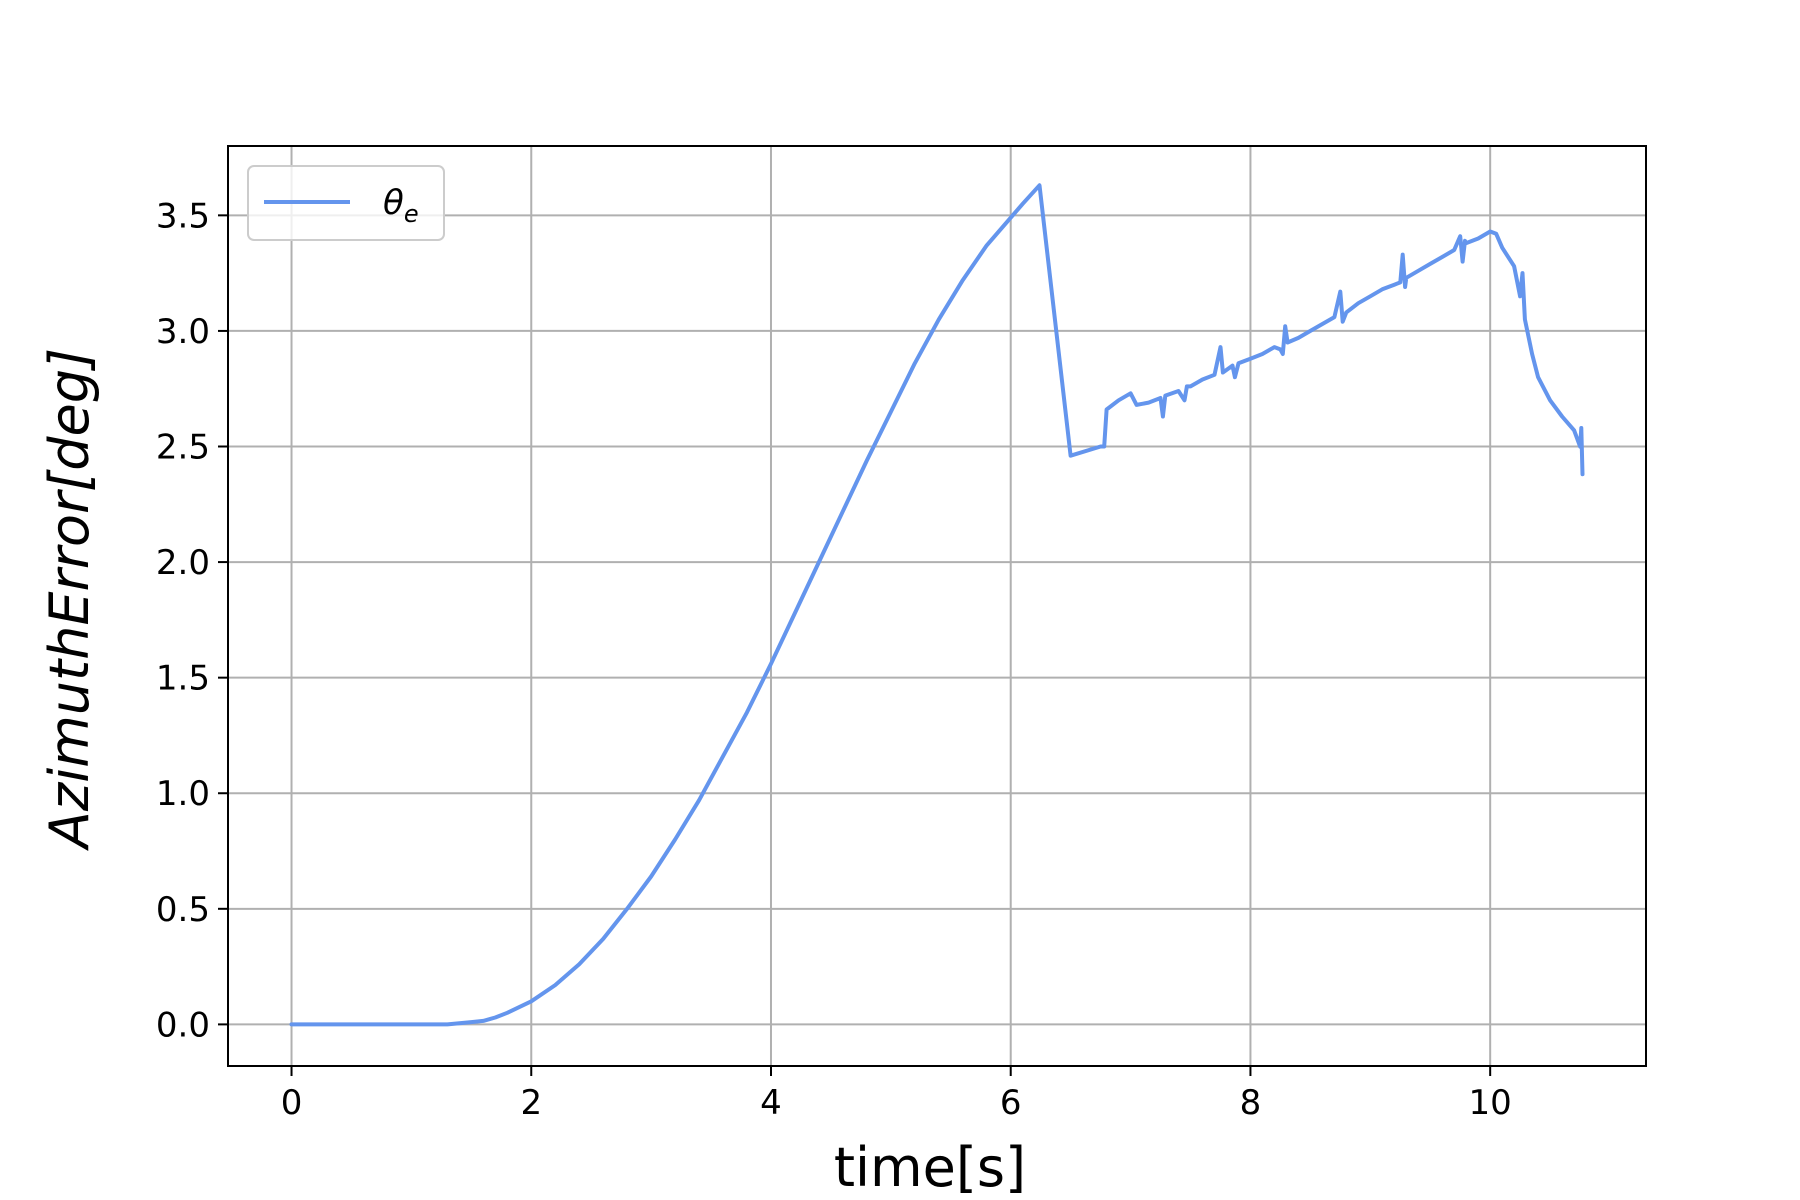 Image resolution: width=1800 pixels, height=1200 pixels. What do you see at coordinates (183, 1025) in the screenshot?
I see `y-tick-label: 0.0` at bounding box center [183, 1025].